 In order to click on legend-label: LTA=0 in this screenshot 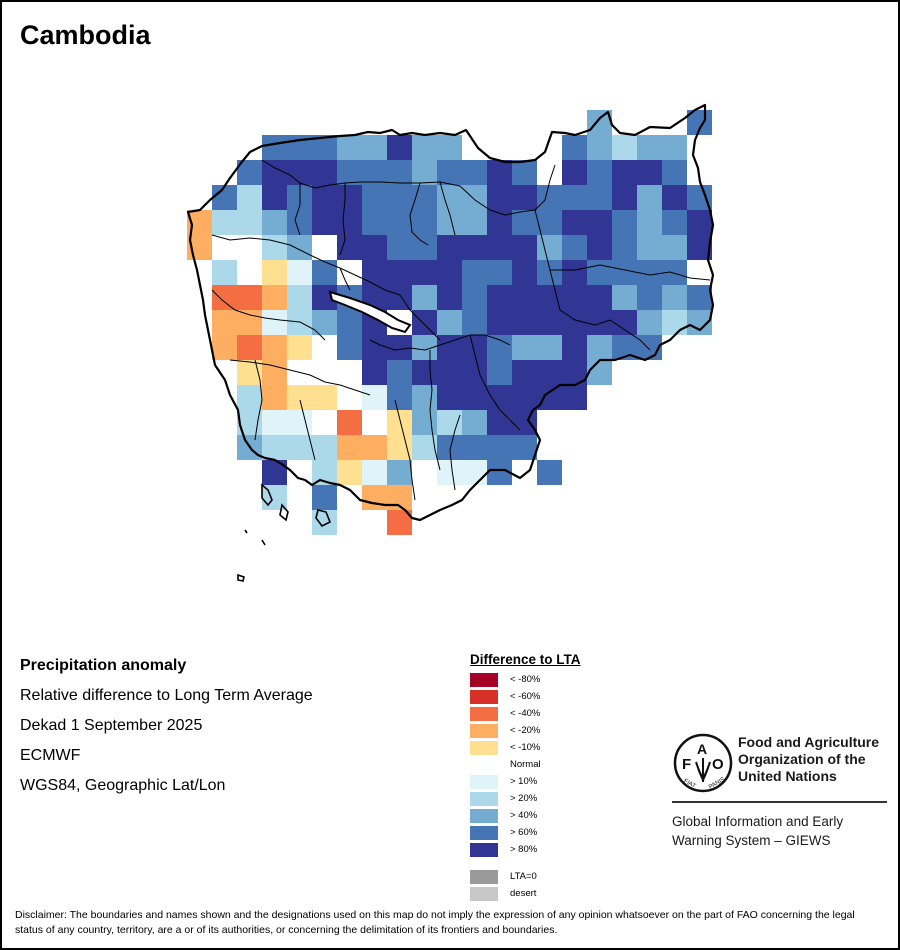, I will do `click(523, 876)`.